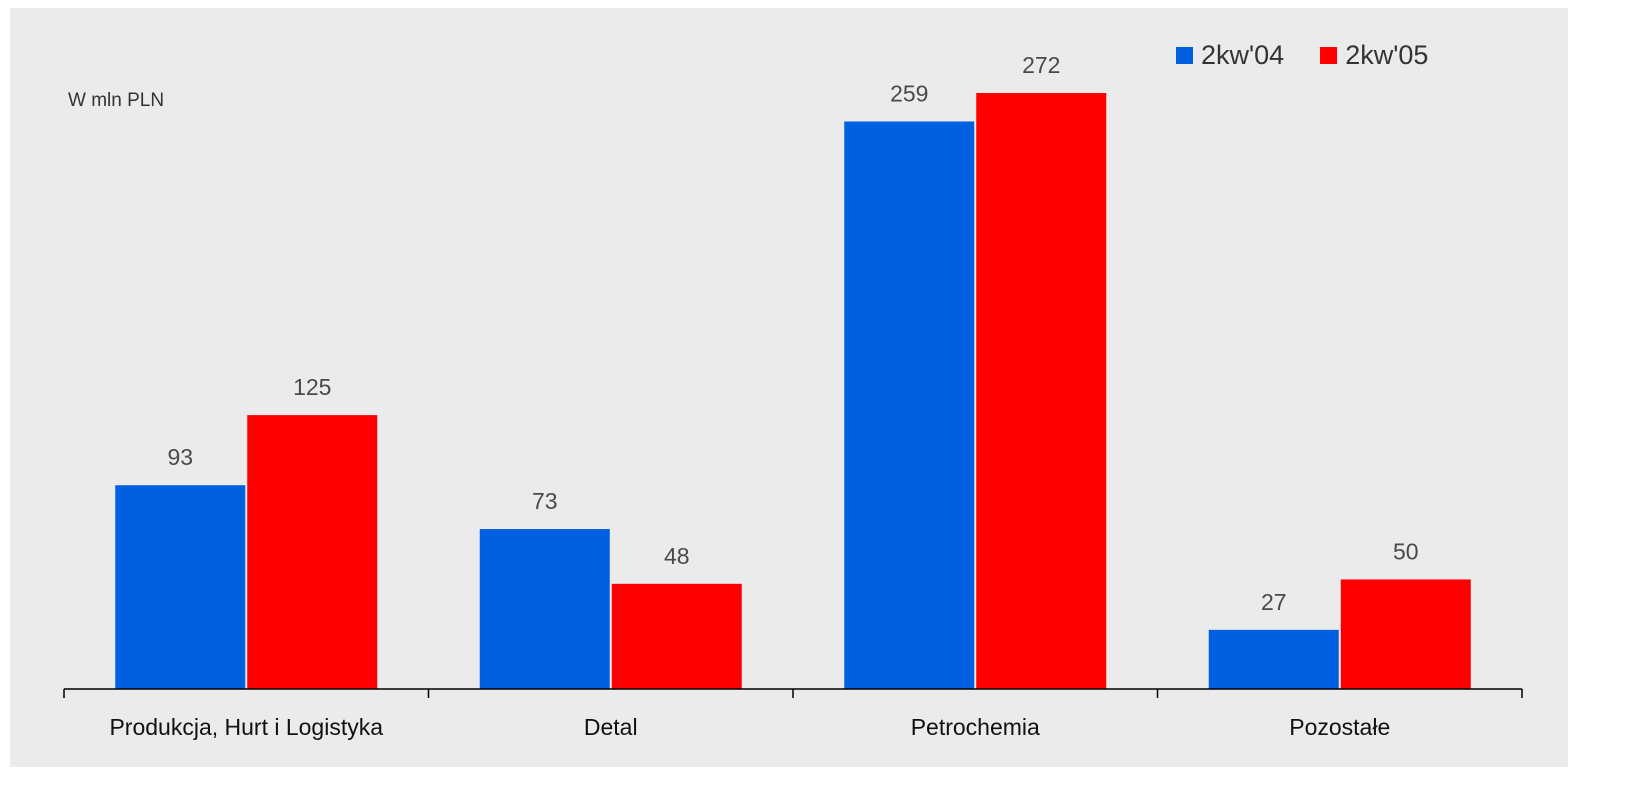 This screenshot has width=1650, height=806. Describe the element at coordinates (677, 556) in the screenshot. I see `data-label-2-2: 48` at that location.